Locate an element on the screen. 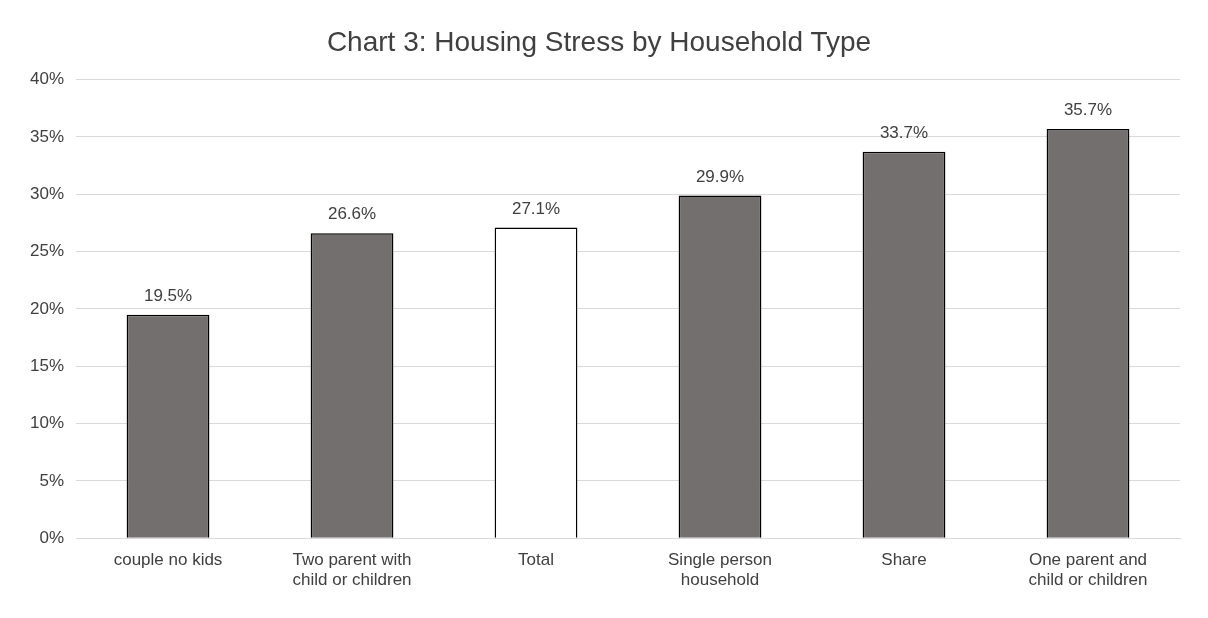 This screenshot has width=1208, height=618. x-tick-label: Two parent with child or children is located at coordinates (352, 570).